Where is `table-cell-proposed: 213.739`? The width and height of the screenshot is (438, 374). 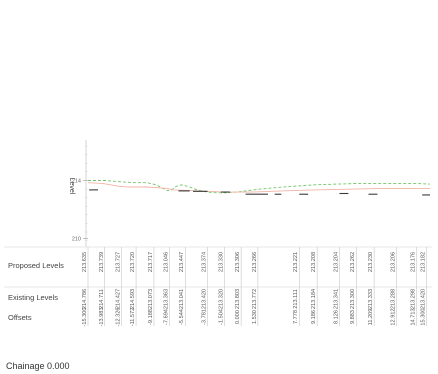
table-cell-proposed: 213.739 is located at coordinates (102, 262).